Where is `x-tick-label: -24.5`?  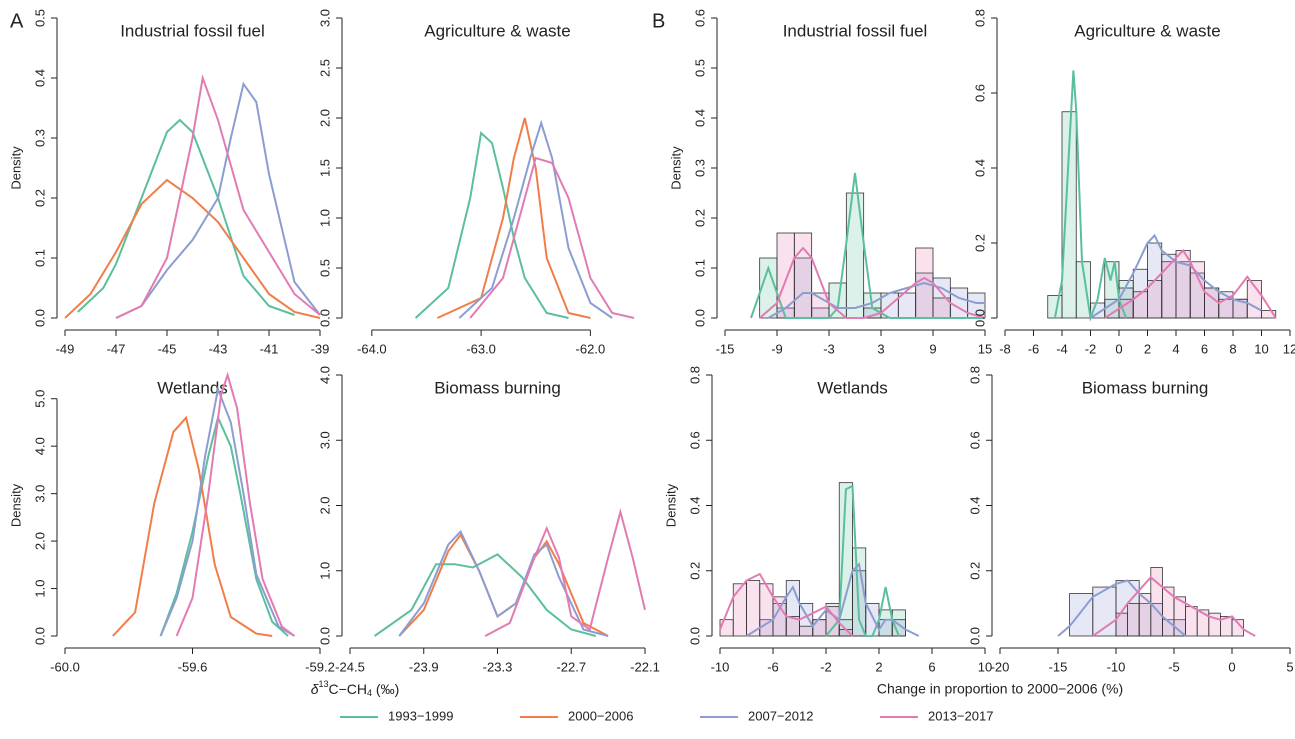 x-tick-label: -24.5 is located at coordinates (350, 666).